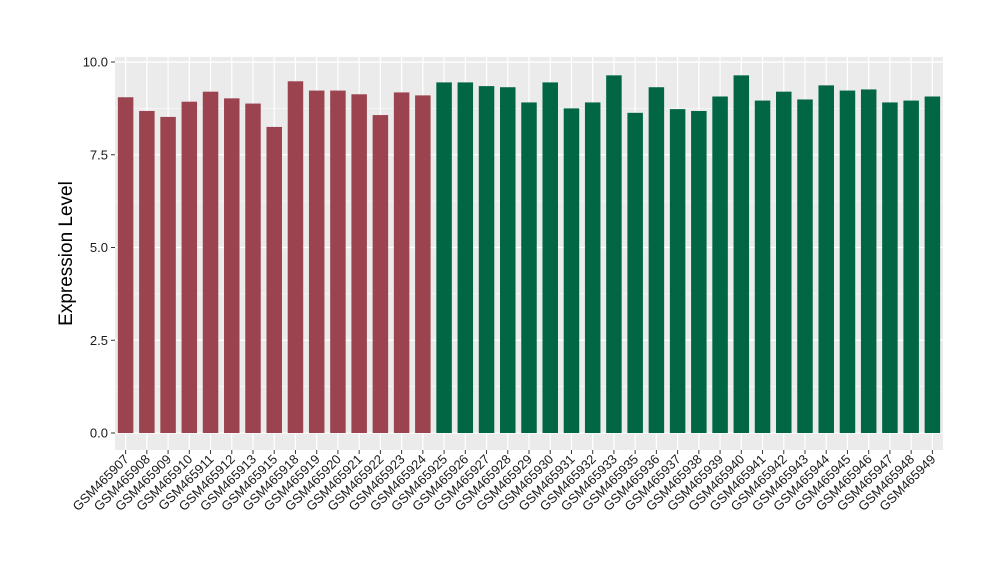 The image size is (1000, 580). What do you see at coordinates (99, 433) in the screenshot?
I see `y-tick-label: 0.0` at bounding box center [99, 433].